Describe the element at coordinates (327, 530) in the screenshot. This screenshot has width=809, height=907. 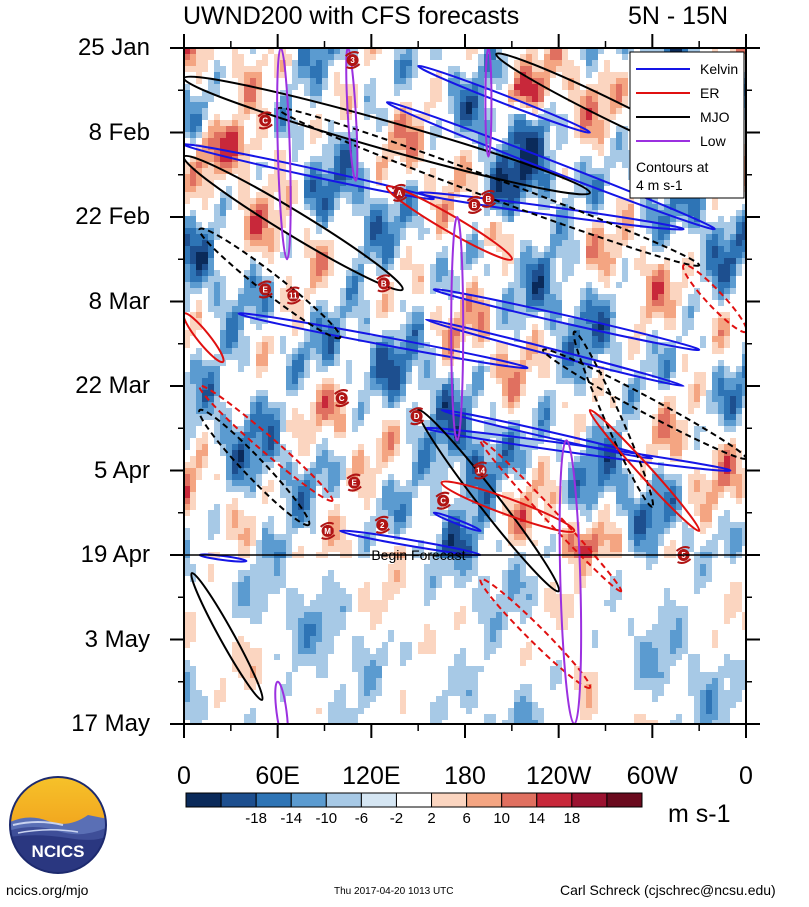
I see `storm-marker: M` at that location.